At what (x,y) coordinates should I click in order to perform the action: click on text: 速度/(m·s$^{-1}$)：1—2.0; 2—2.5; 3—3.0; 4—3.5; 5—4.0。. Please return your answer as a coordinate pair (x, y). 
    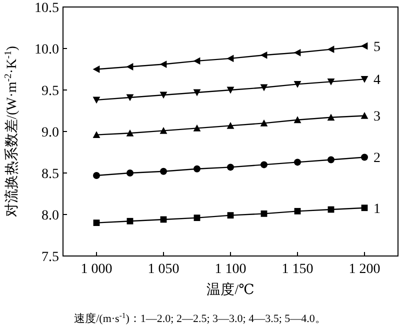
    Looking at the image, I should click on (200, 317).